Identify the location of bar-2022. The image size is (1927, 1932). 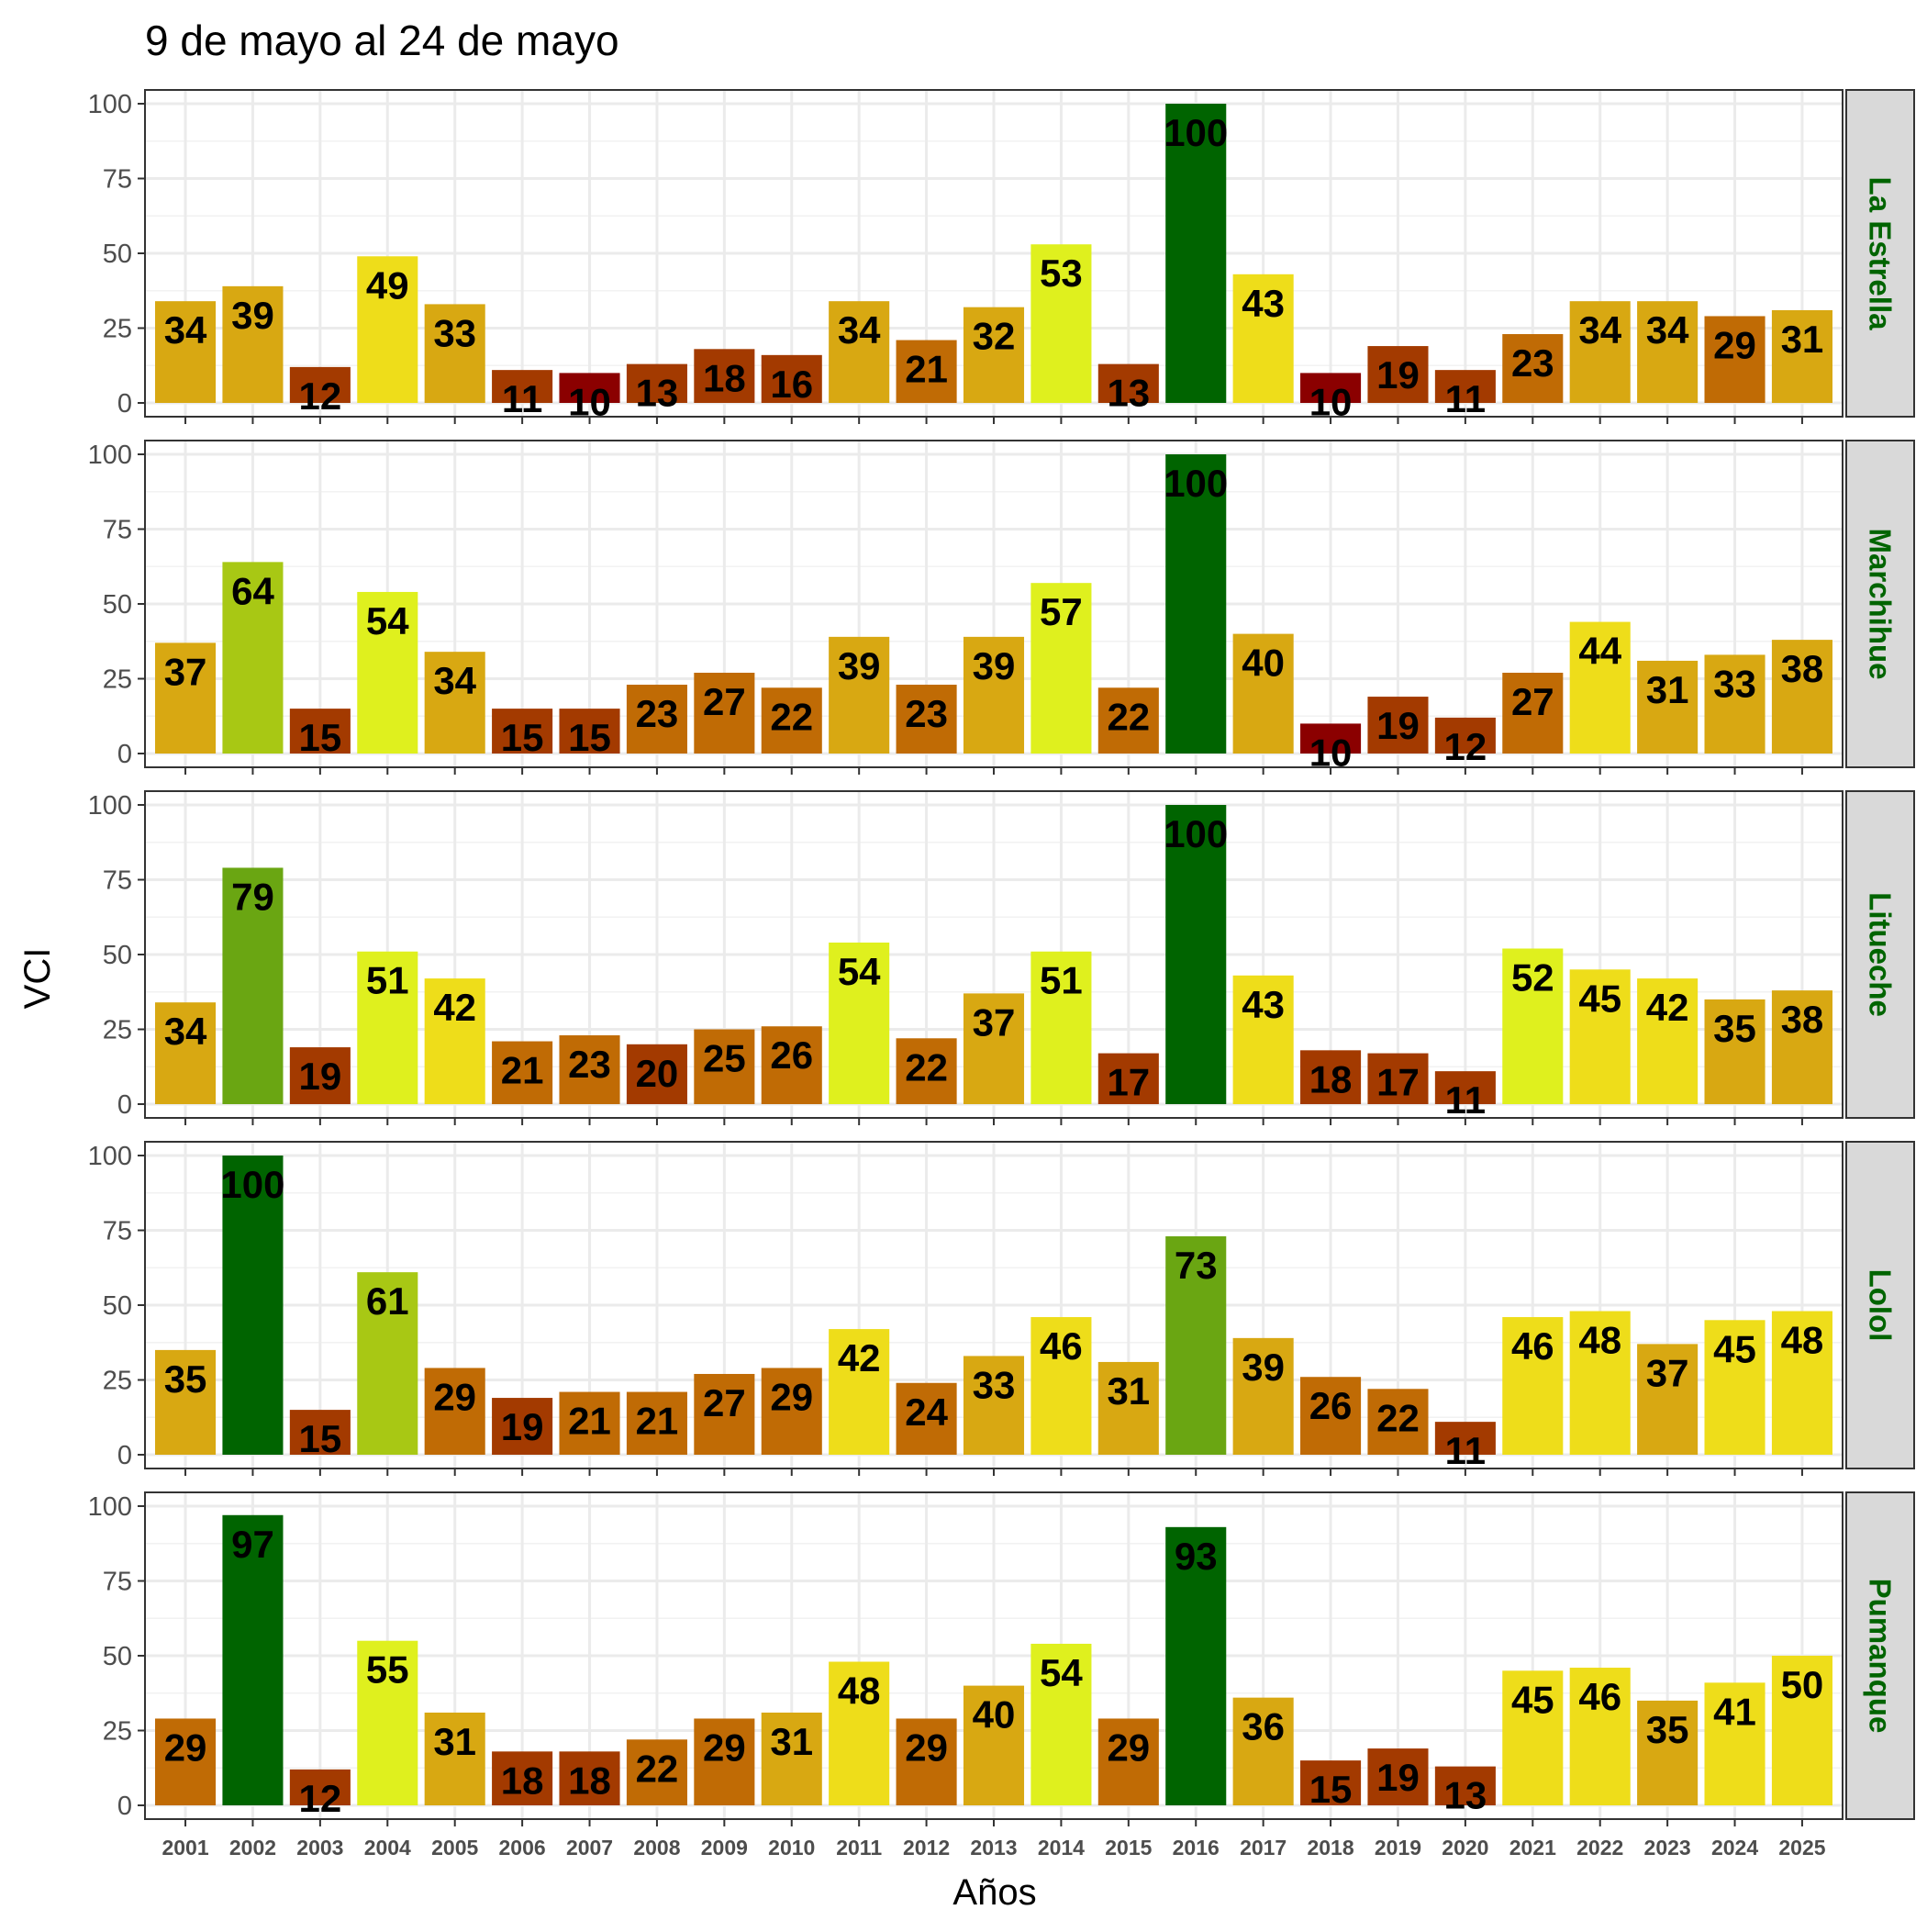
(1600, 352).